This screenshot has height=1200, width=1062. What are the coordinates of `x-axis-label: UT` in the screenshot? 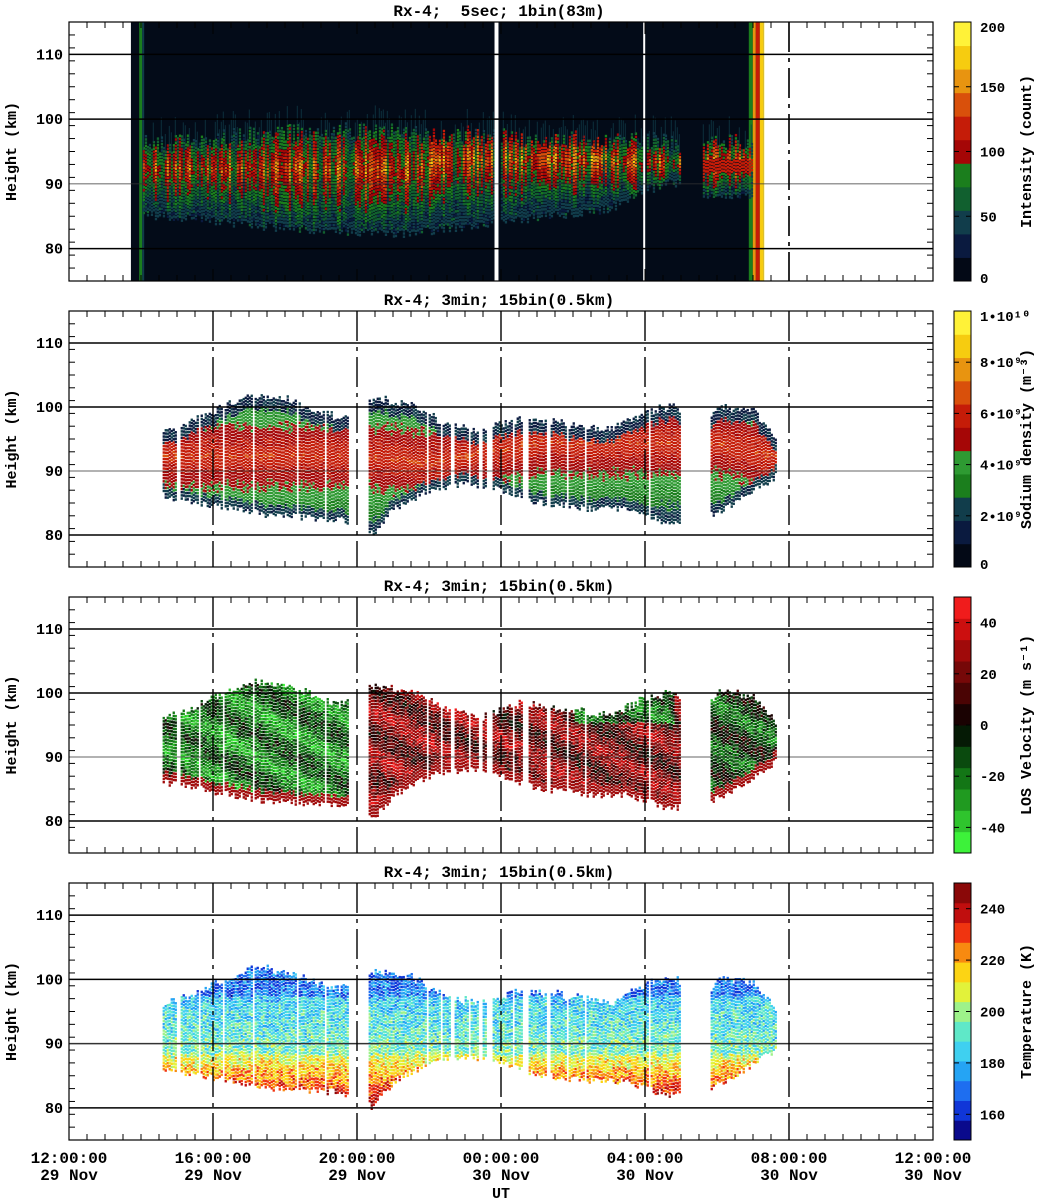 It's located at (501, 1193).